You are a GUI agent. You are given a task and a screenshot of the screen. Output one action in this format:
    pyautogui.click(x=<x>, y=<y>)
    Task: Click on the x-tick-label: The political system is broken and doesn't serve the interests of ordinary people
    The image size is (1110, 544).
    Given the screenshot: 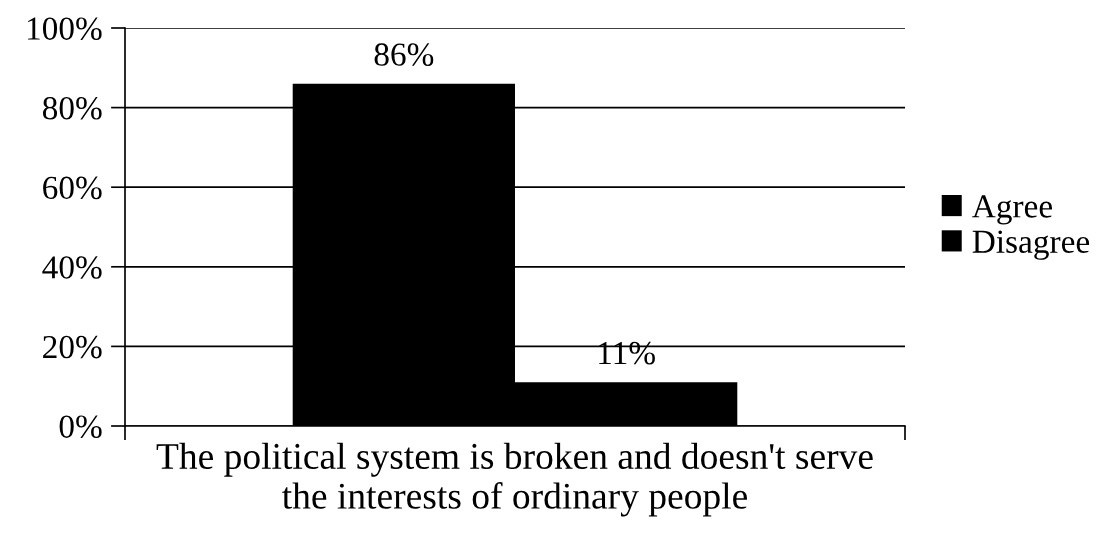 What is the action you would take?
    pyautogui.click(x=514, y=479)
    